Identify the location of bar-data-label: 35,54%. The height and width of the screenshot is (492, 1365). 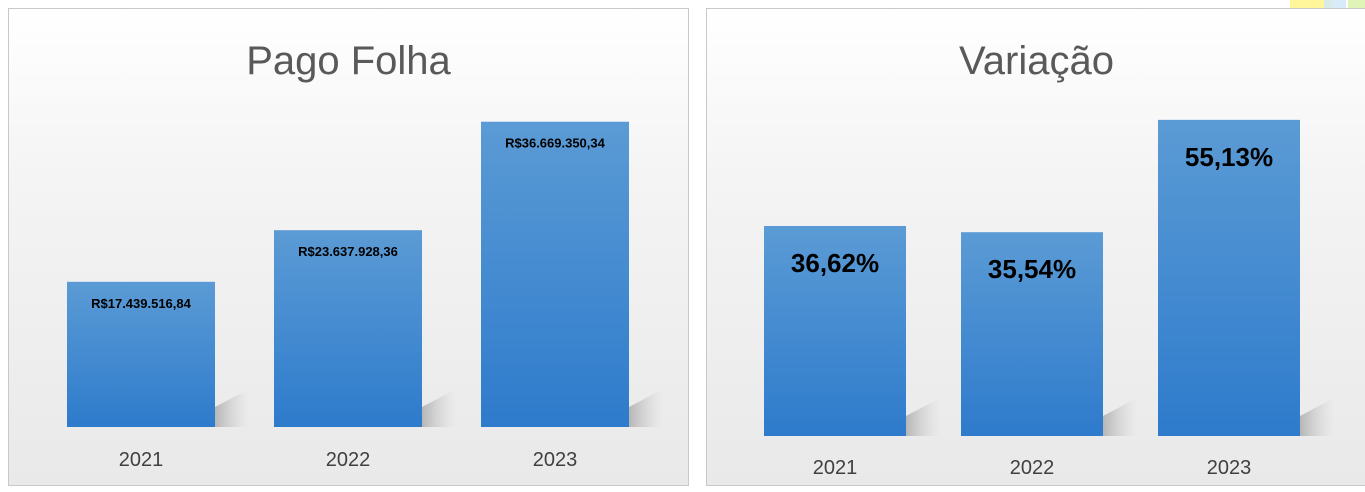
(1032, 269).